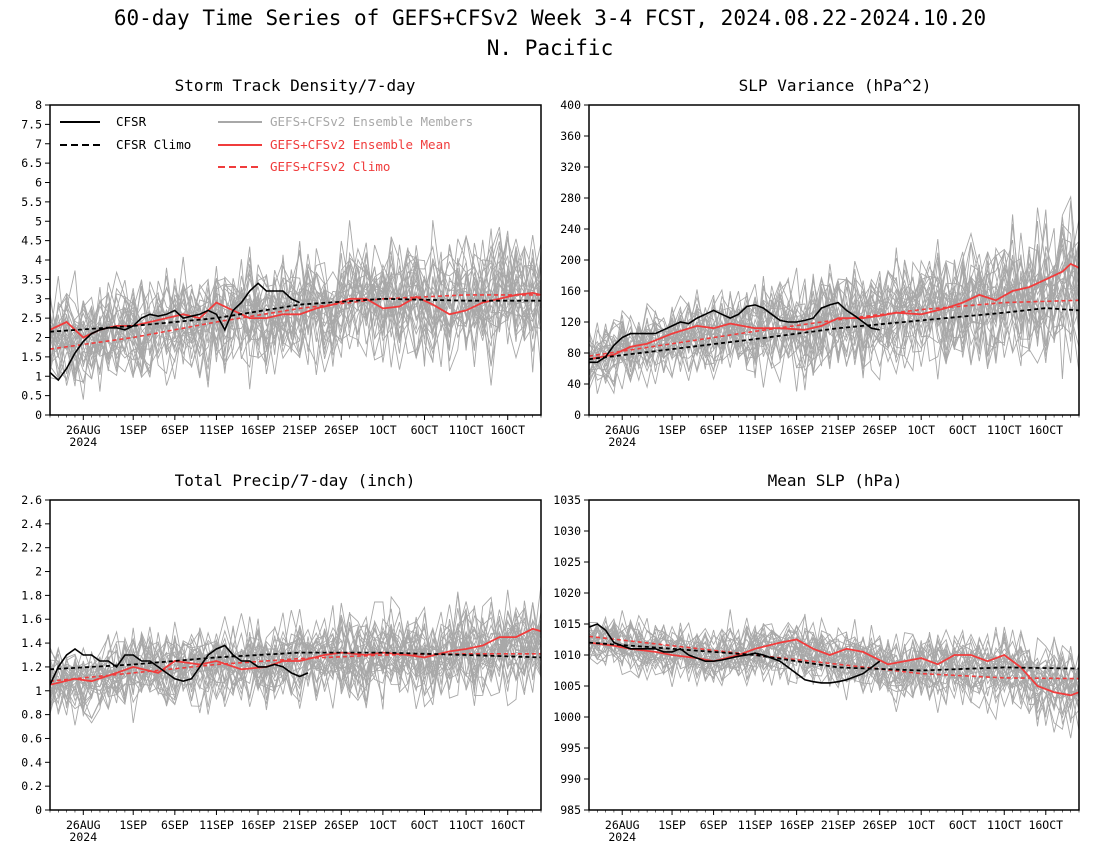 This screenshot has width=1100, height=850. I want to click on legend-label-cfsr: CFSR, so click(131, 121).